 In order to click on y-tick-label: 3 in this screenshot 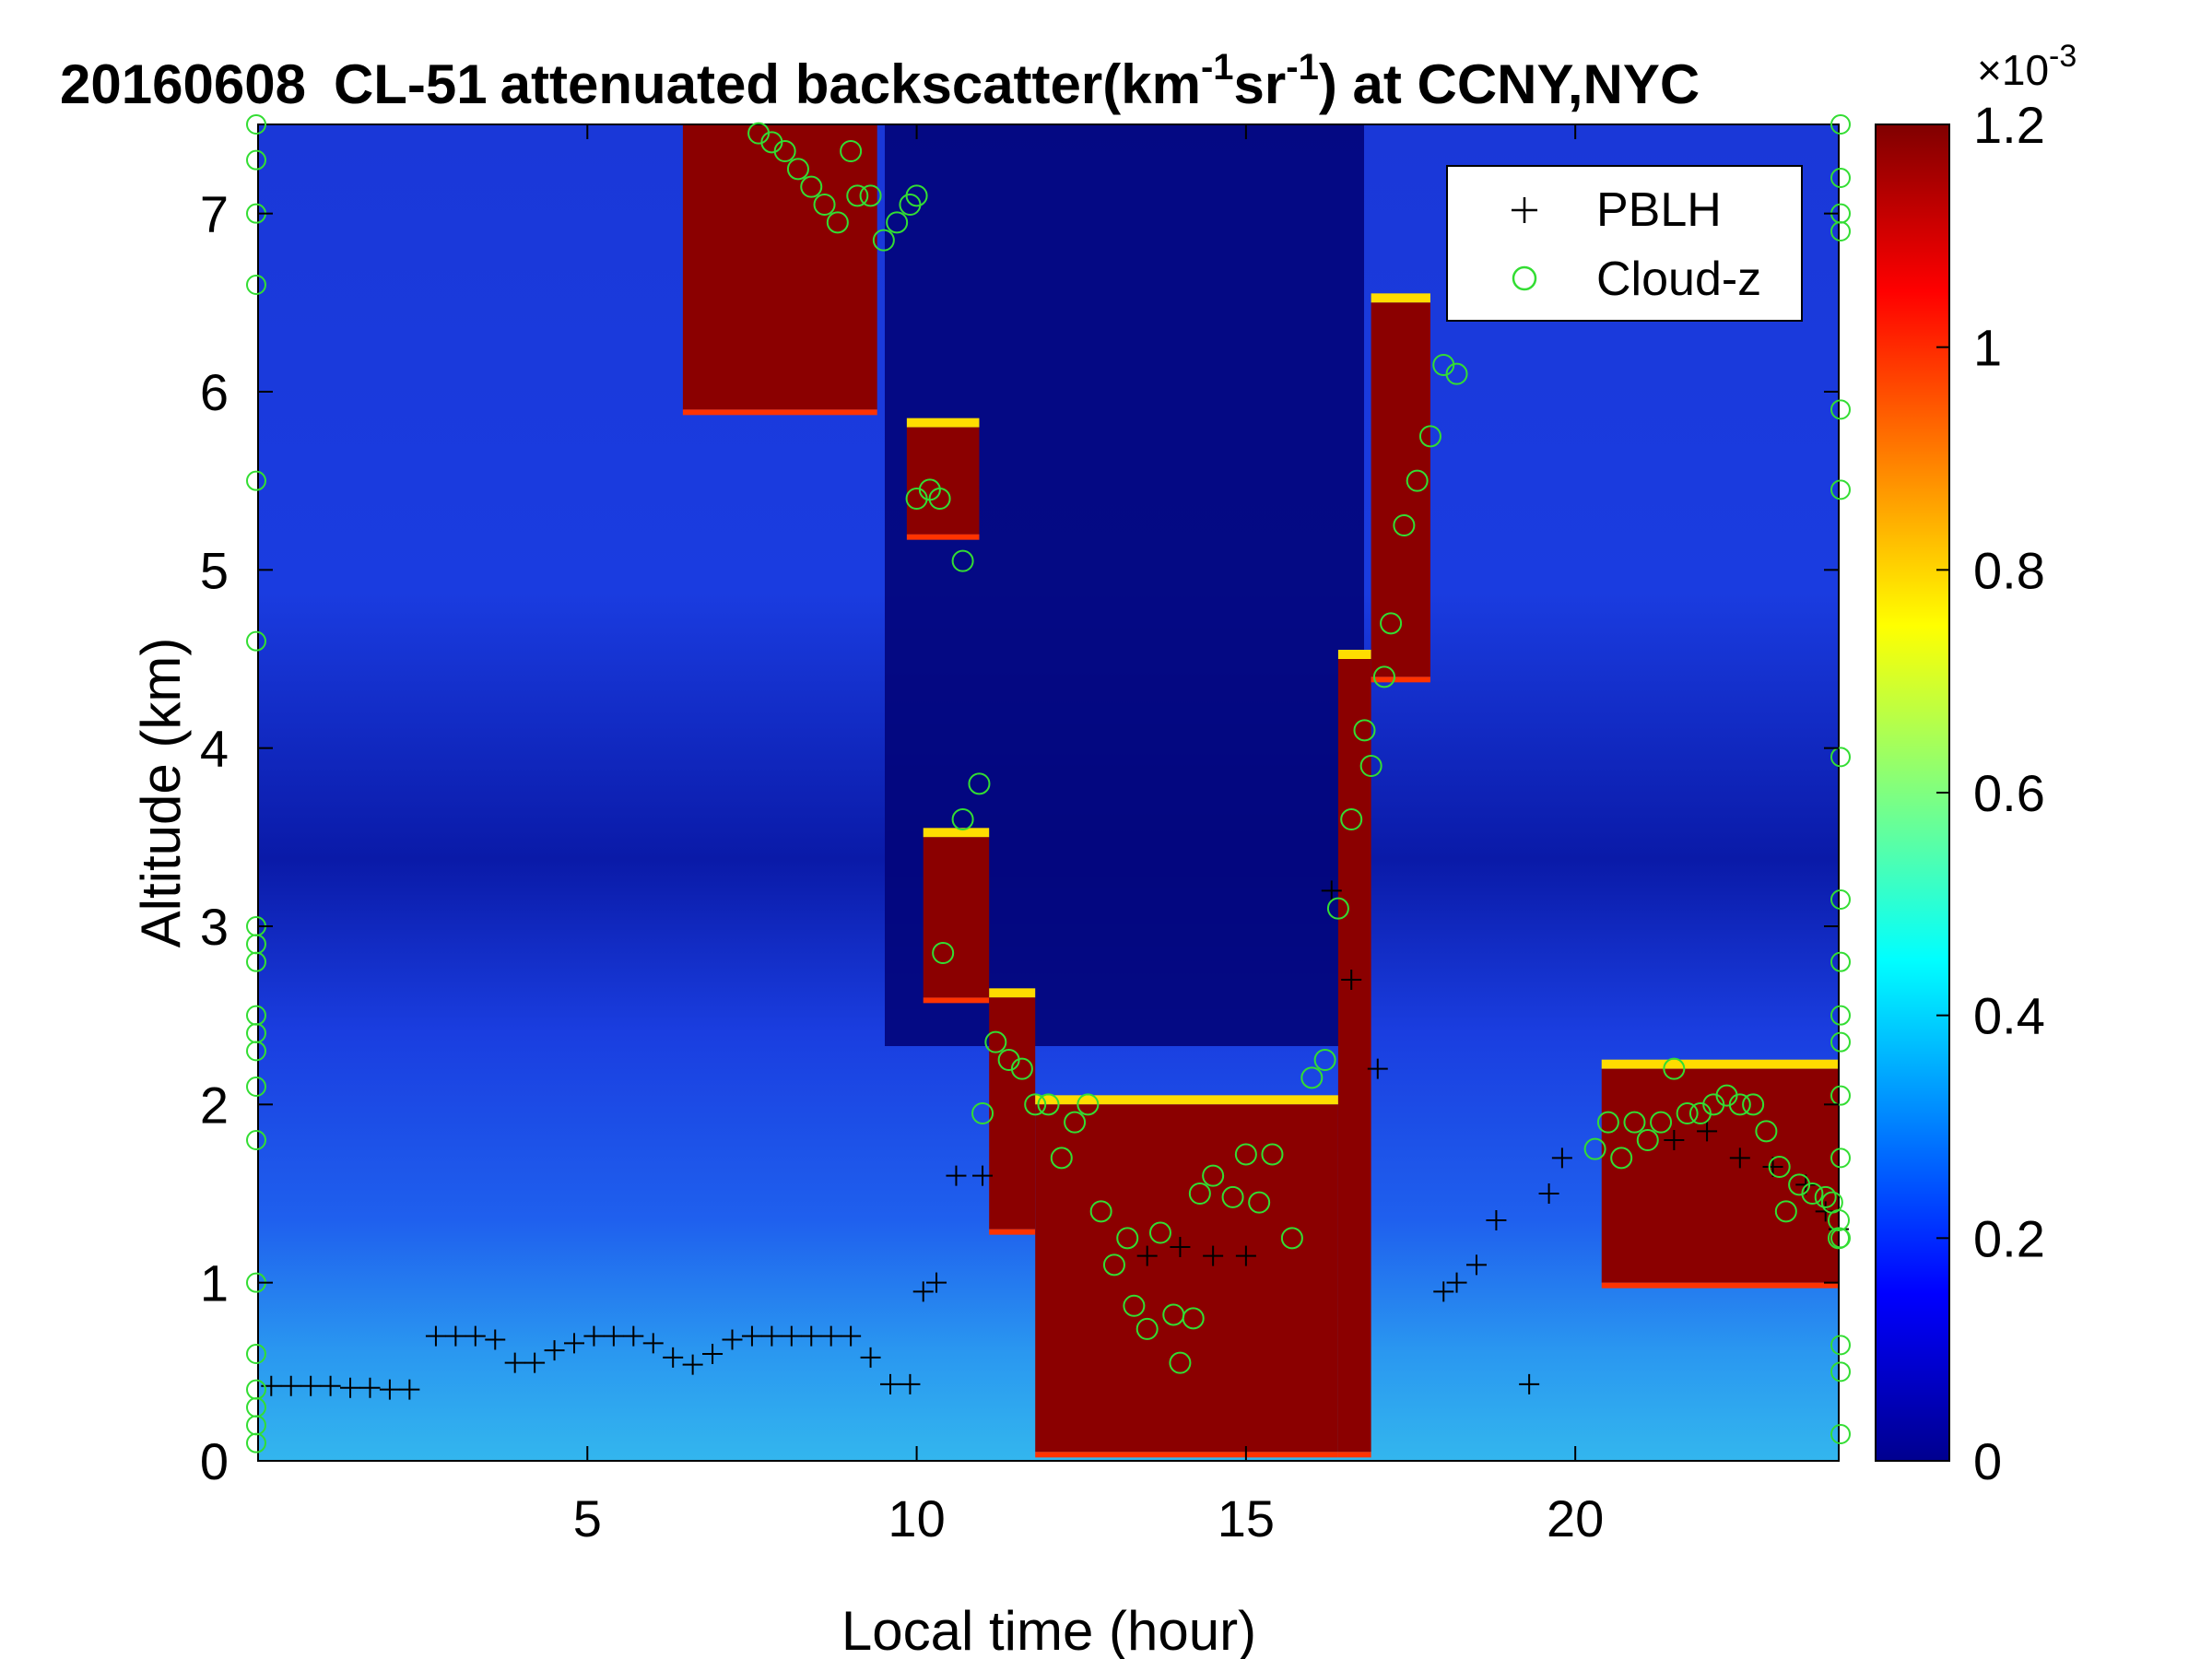, I will do `click(214, 927)`.